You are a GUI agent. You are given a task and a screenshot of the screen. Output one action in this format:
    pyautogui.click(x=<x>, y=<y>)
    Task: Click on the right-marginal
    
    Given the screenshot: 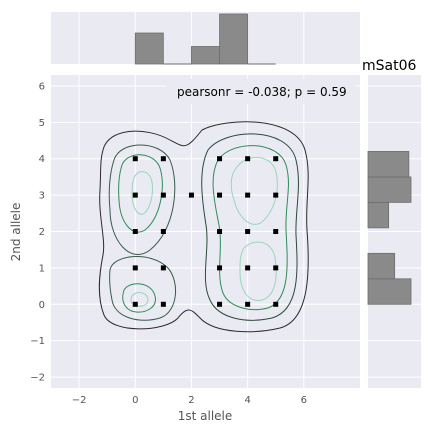 What is the action you would take?
    pyautogui.click(x=394, y=231)
    